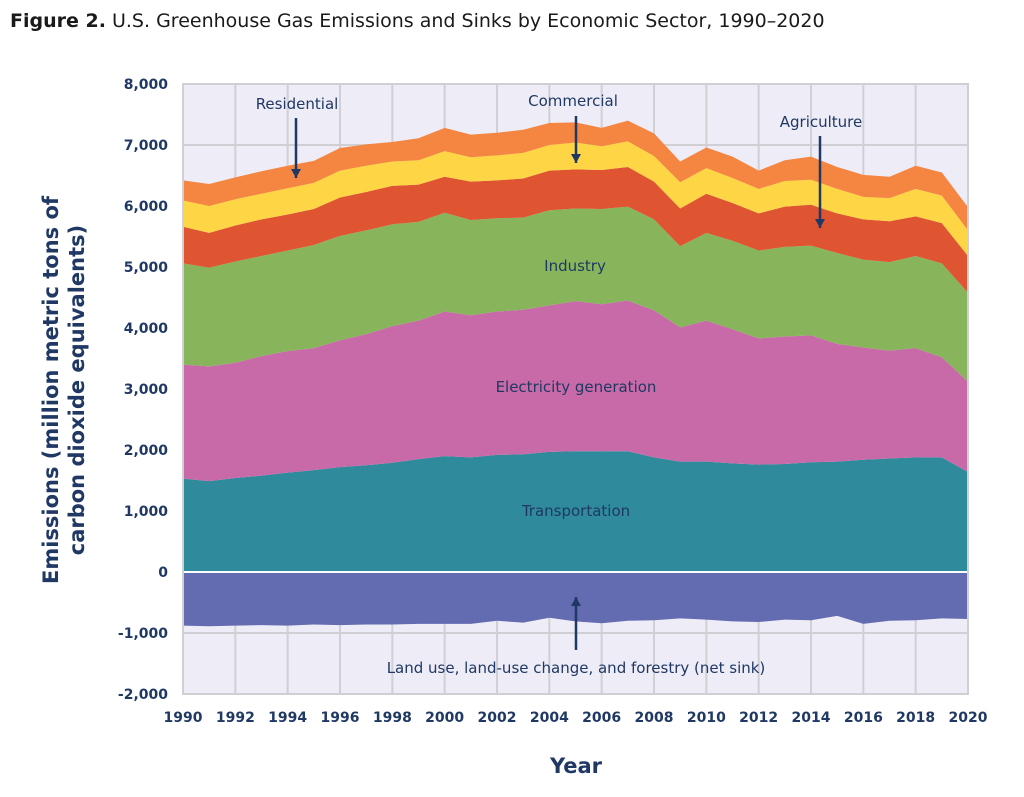  What do you see at coordinates (163, 573) in the screenshot?
I see `y-tick-label: 0` at bounding box center [163, 573].